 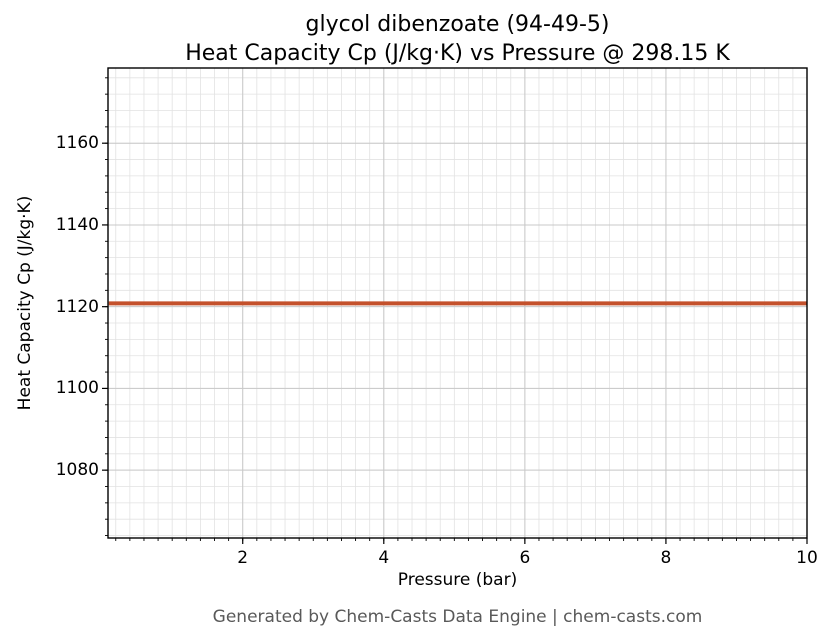 I want to click on x-tick-label: 8, so click(x=666, y=558).